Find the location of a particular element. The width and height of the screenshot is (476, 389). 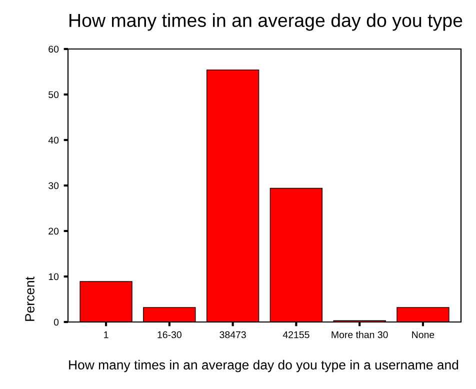

y-tick-label: 0 is located at coordinates (56, 322).